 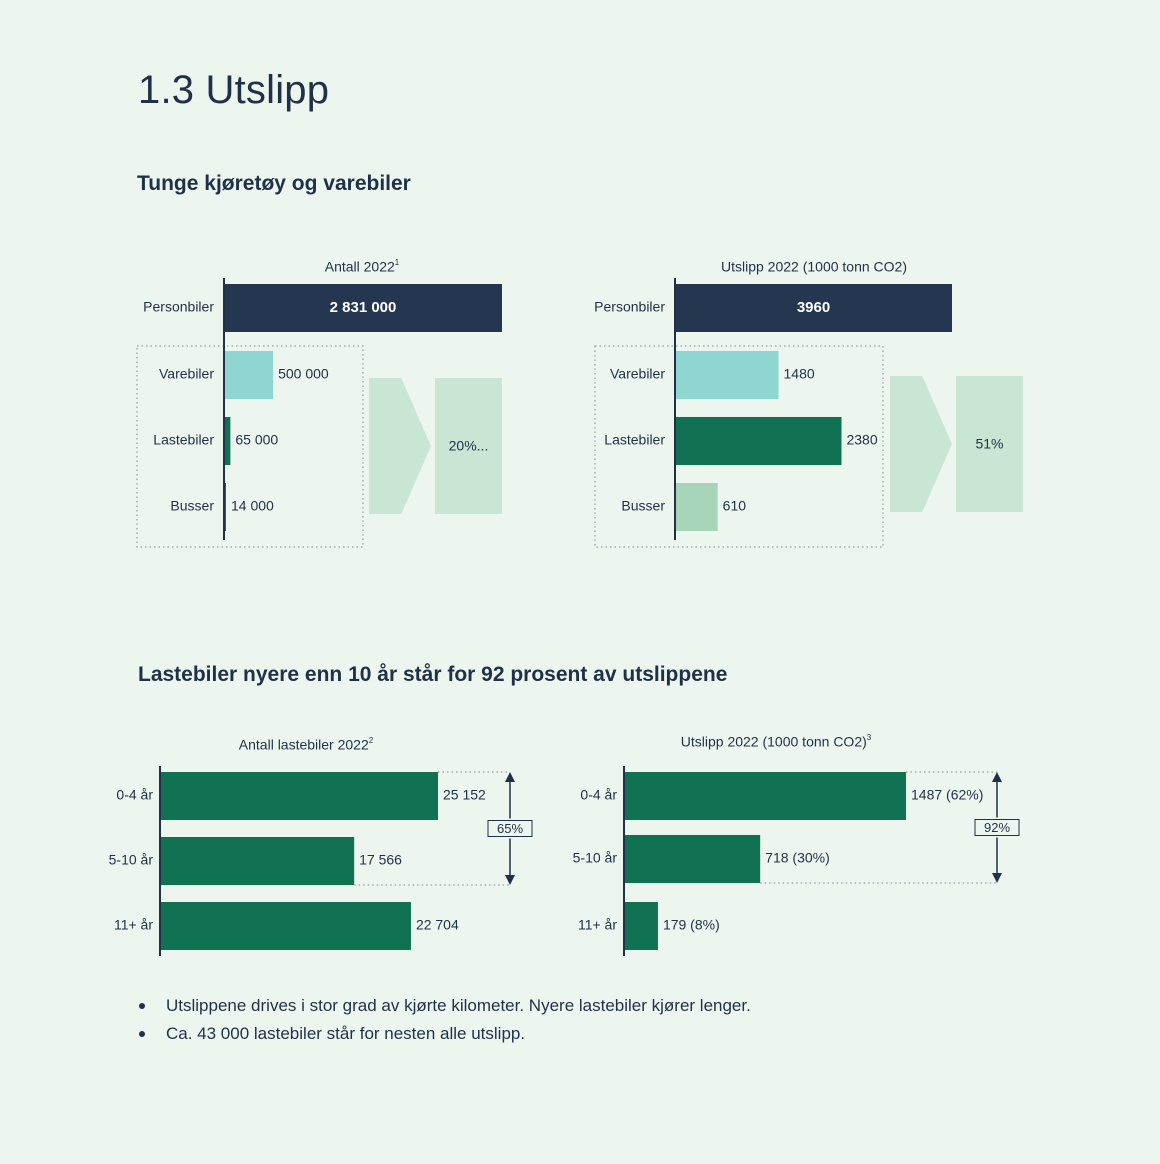 I want to click on bracket-label: 92%, so click(x=997, y=827).